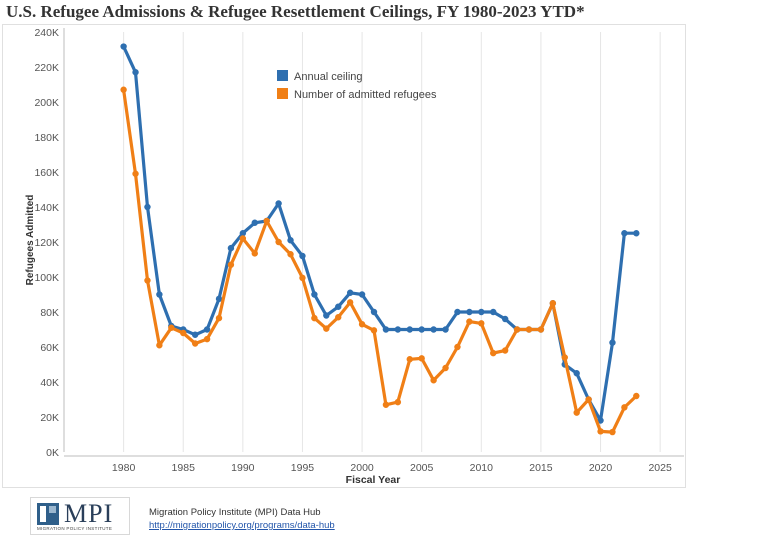 This screenshot has height=535, width=779. Describe the element at coordinates (49, 313) in the screenshot. I see `y-tick-label: 80K` at that location.